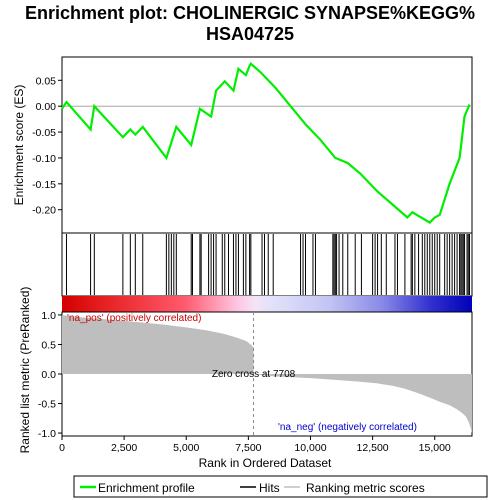 The height and width of the screenshot is (500, 500). I want to click on legend-box, so click(280, 486).